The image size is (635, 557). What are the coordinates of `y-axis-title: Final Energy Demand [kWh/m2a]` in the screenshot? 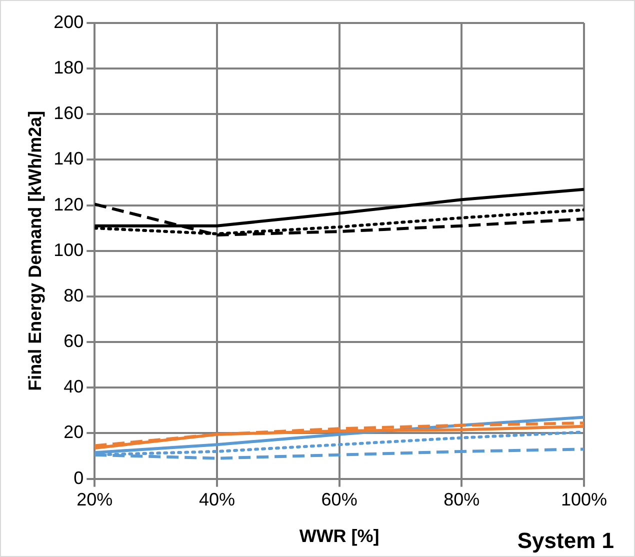 It's located at (34, 250).